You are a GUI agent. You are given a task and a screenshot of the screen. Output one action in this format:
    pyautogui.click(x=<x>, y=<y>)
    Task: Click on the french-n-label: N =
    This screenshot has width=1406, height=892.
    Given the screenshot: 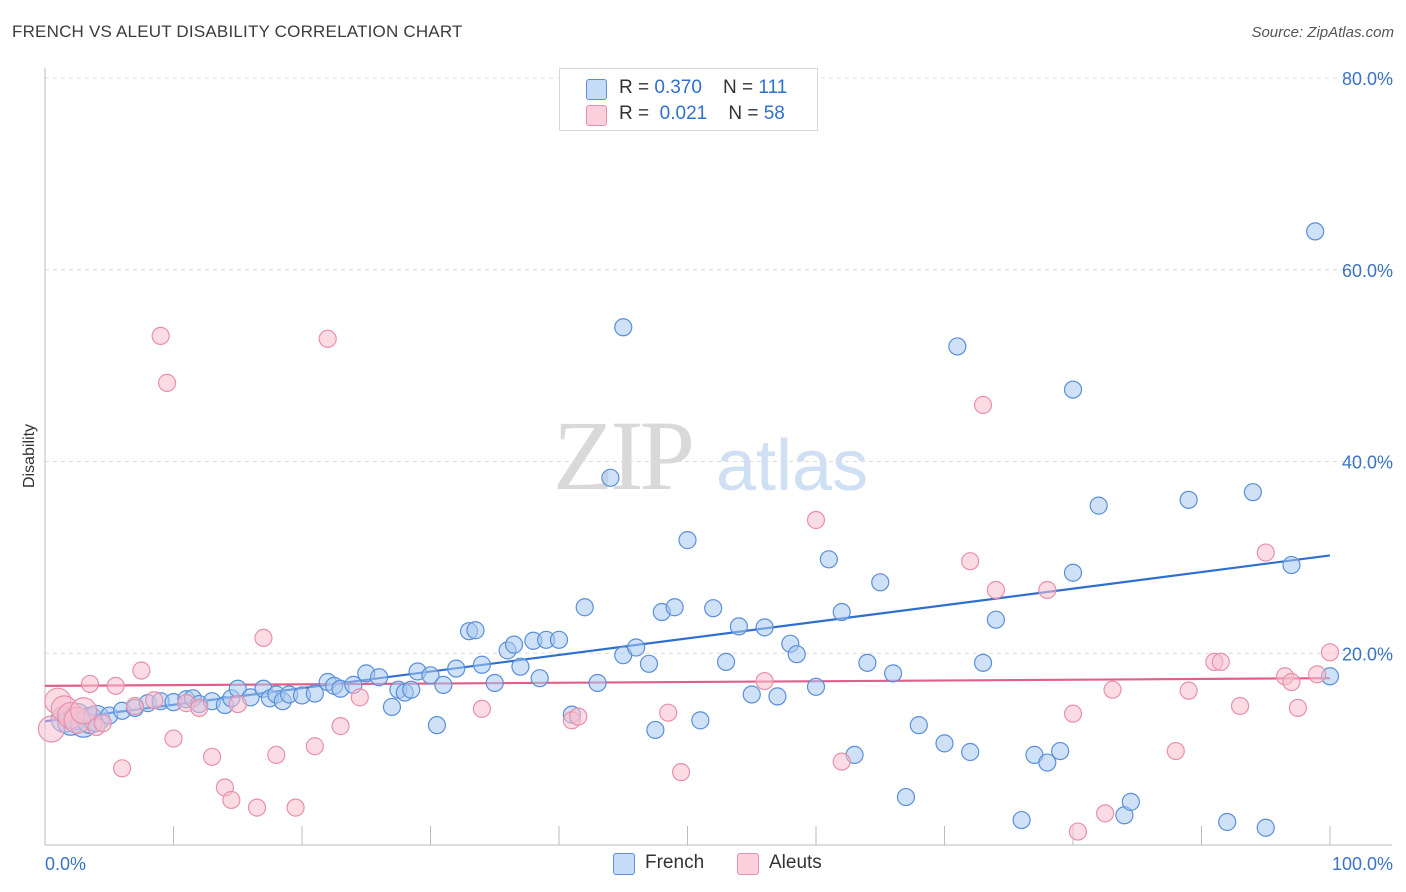 What is the action you would take?
    pyautogui.click(x=741, y=87)
    